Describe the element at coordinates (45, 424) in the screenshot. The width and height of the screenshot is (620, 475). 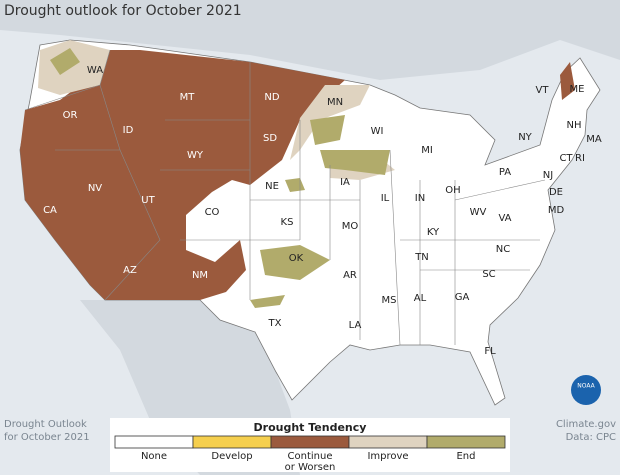
I see `footer-left: Drought Outlook` at that location.